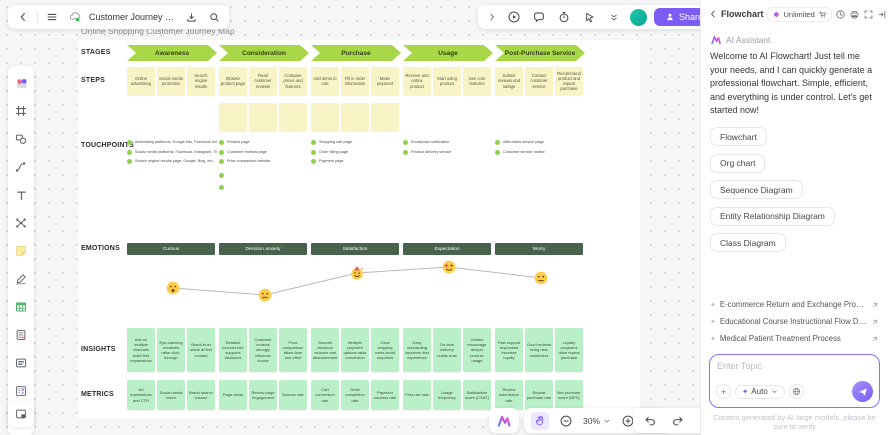 Image resolution: width=888 pixels, height=435 pixels. What do you see at coordinates (21, 414) in the screenshot?
I see `screenshot-button` at bounding box center [21, 414].